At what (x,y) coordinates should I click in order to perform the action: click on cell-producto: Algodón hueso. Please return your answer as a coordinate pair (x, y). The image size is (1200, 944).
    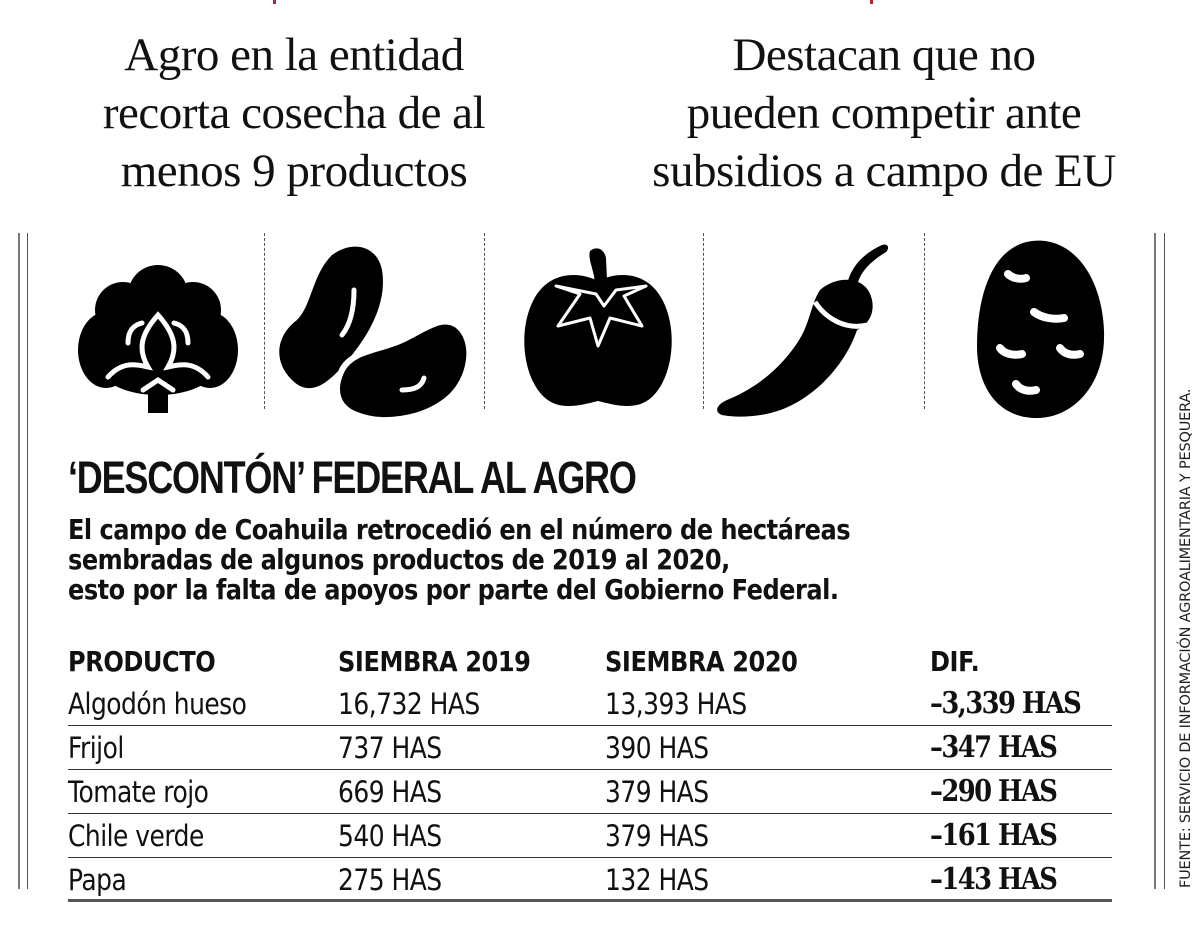
    Looking at the image, I should click on (157, 704).